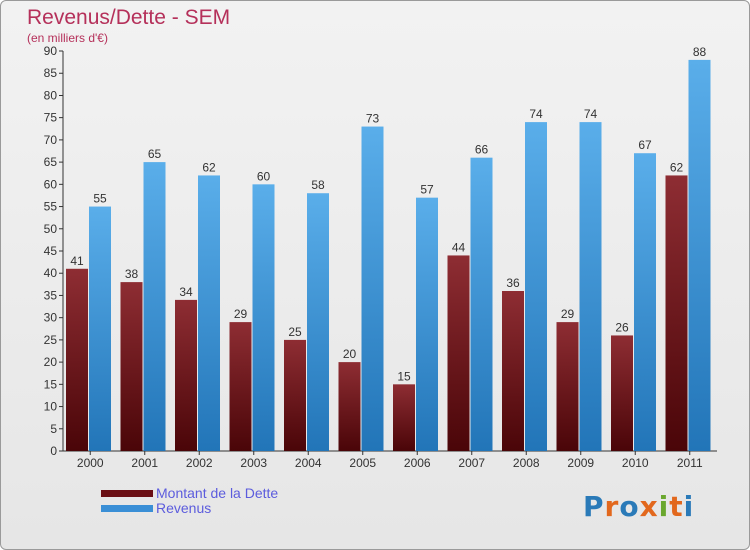 The width and height of the screenshot is (750, 550). What do you see at coordinates (51, 295) in the screenshot?
I see `y-tick-label: 35` at bounding box center [51, 295].